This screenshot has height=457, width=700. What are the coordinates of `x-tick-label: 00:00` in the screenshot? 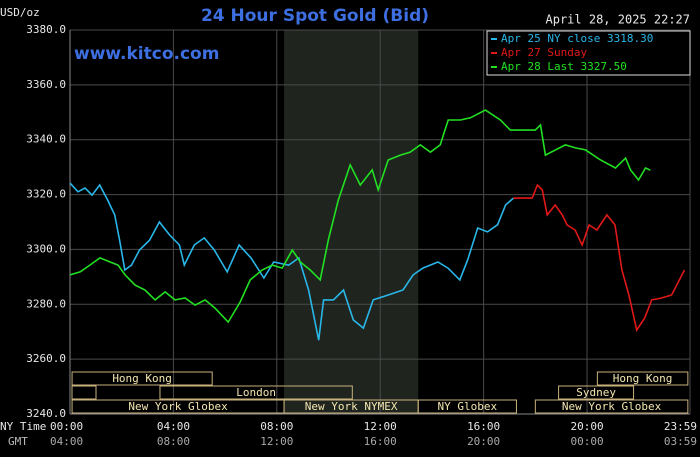 It's located at (66, 426).